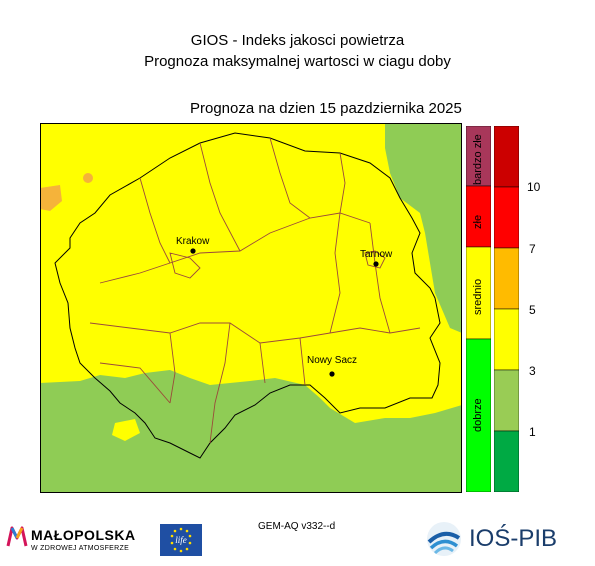  What do you see at coordinates (376, 254) in the screenshot?
I see `city-label-tarnow: Tarnow` at bounding box center [376, 254].